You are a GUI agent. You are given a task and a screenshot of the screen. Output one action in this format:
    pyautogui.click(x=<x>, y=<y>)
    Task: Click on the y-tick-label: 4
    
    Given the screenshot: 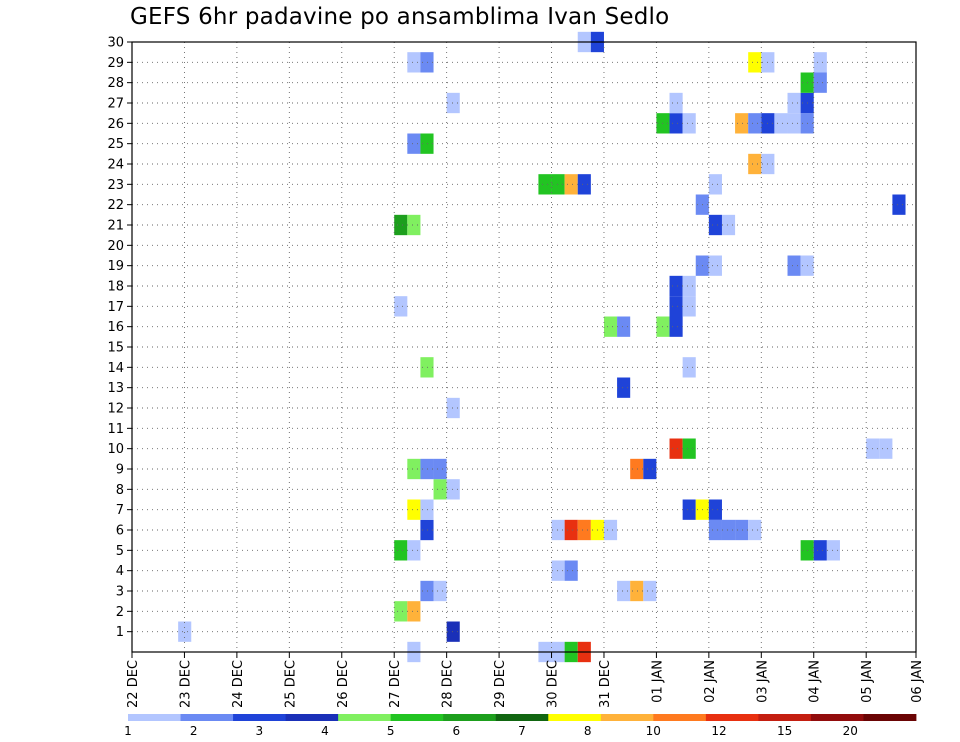 What is the action you would take?
    pyautogui.click(x=120, y=571)
    